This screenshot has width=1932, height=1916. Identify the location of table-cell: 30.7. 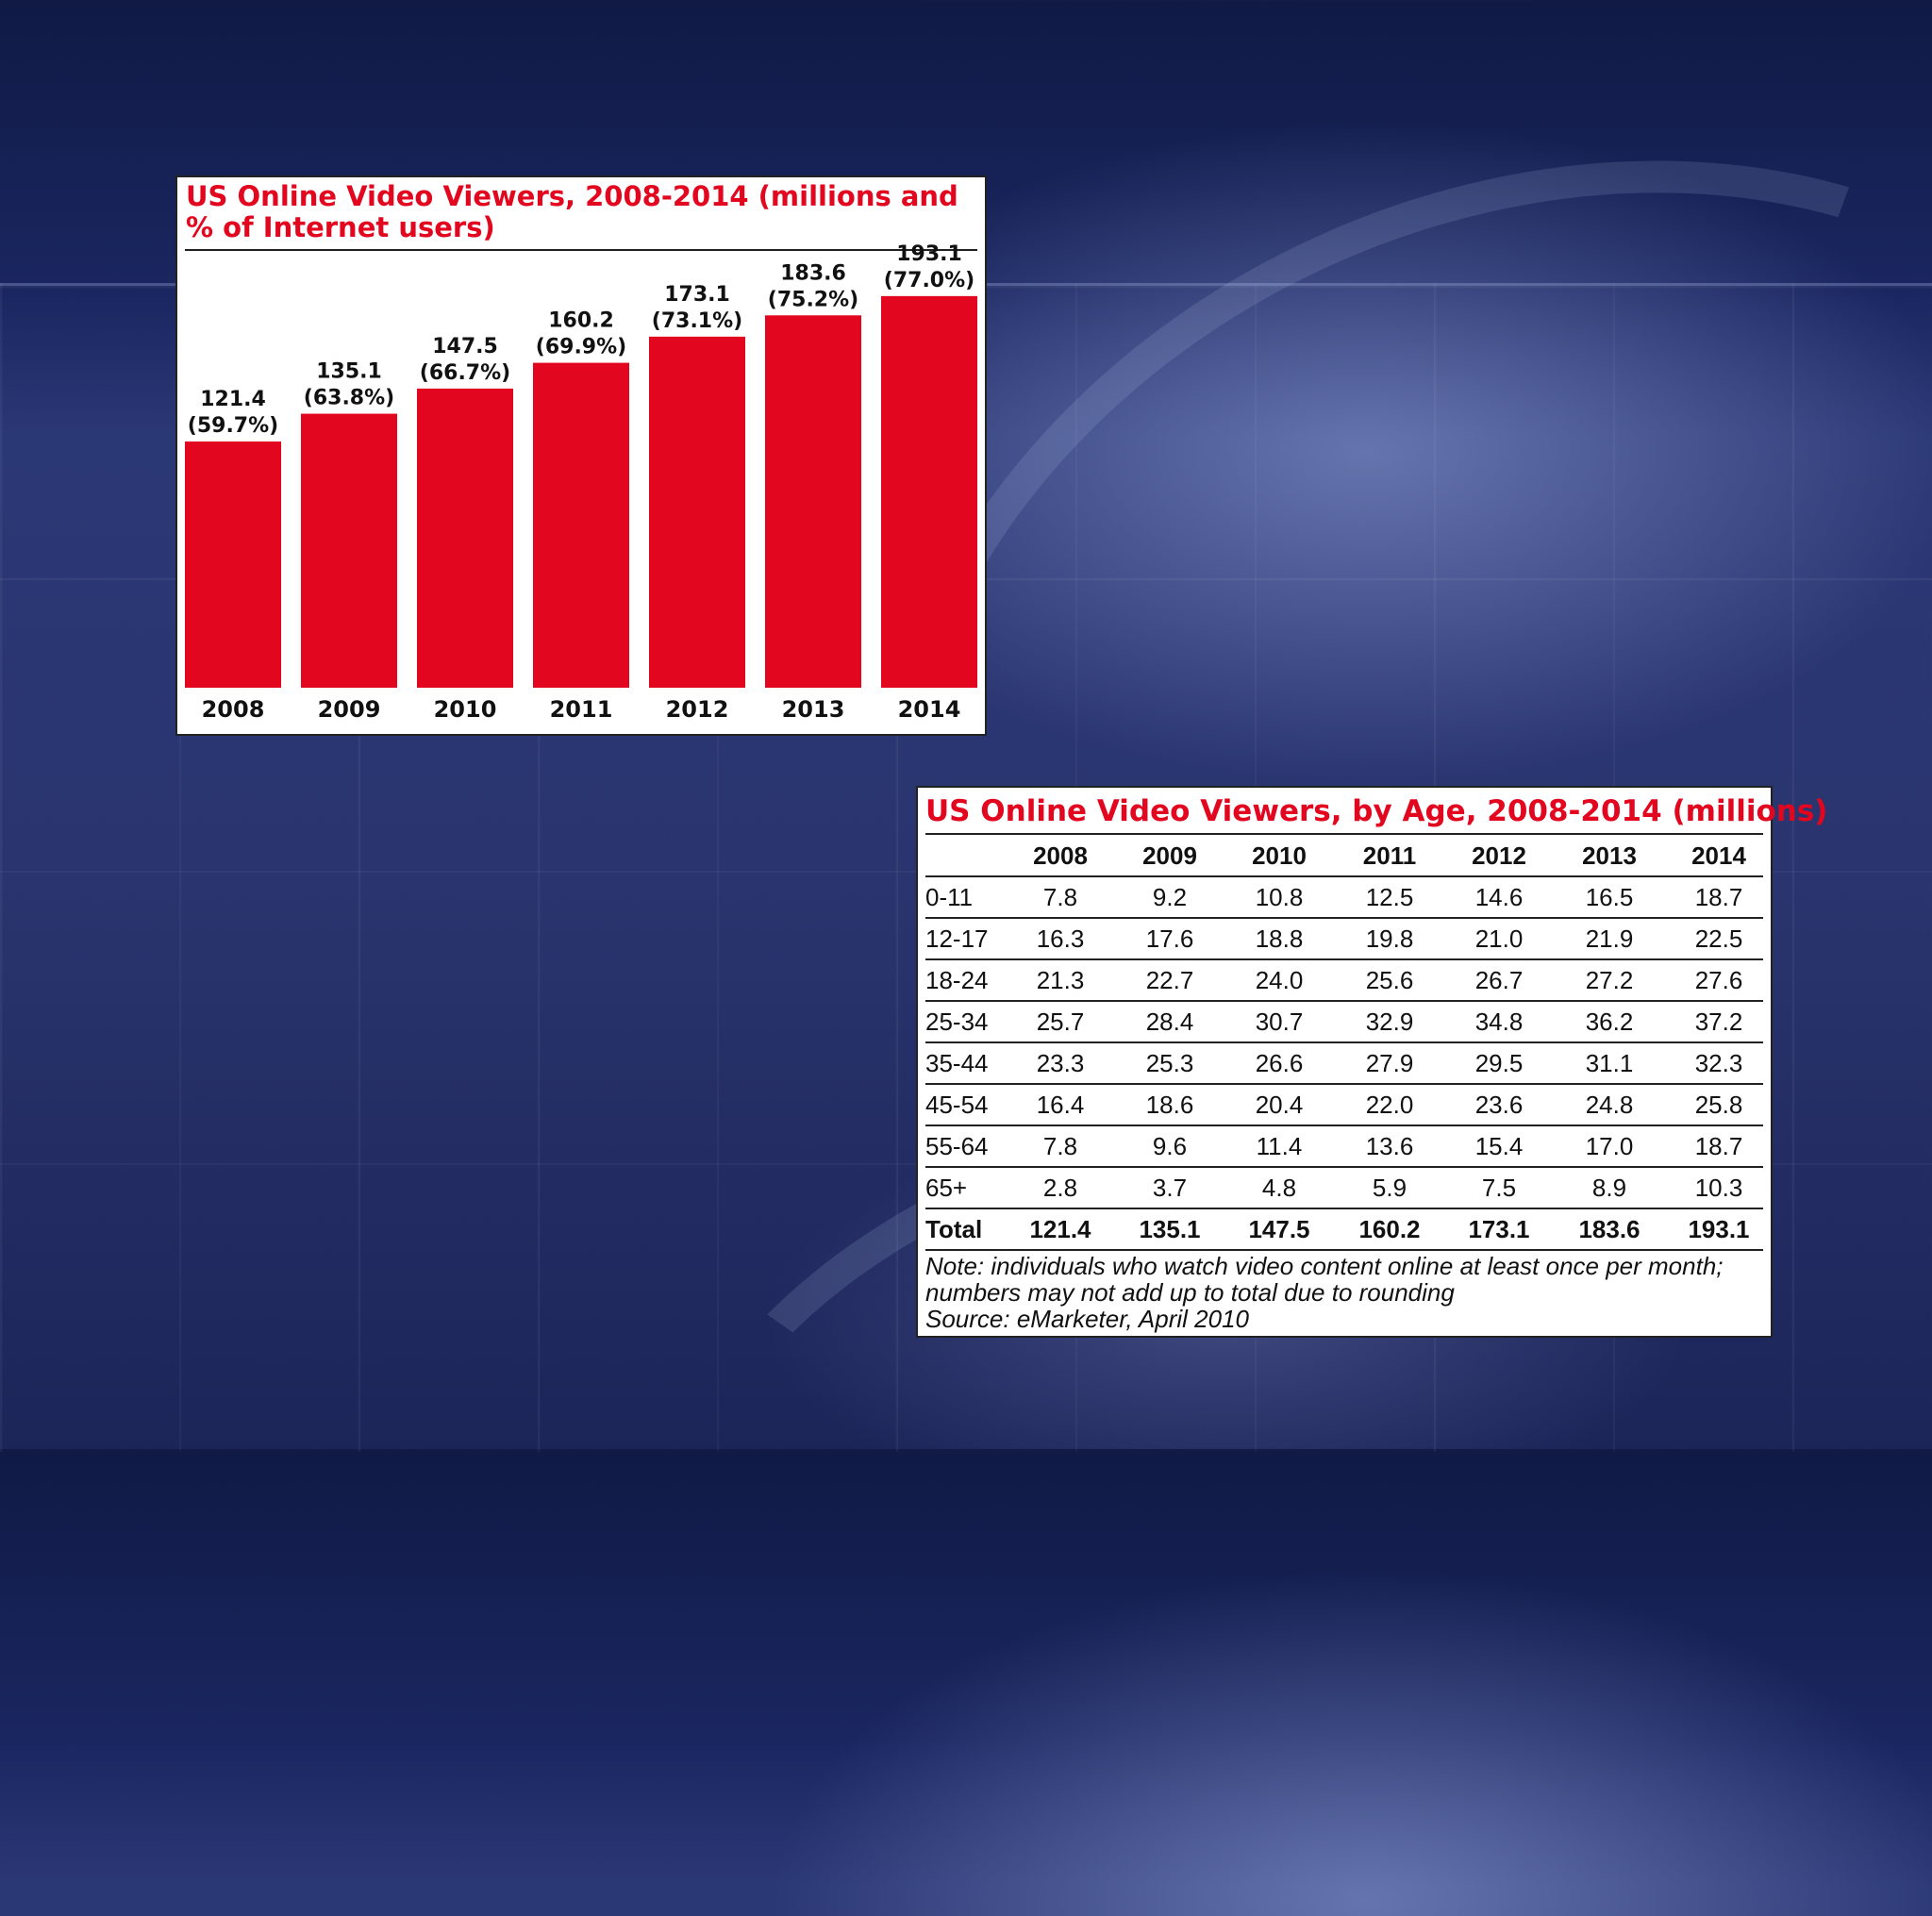
(1280, 1022).